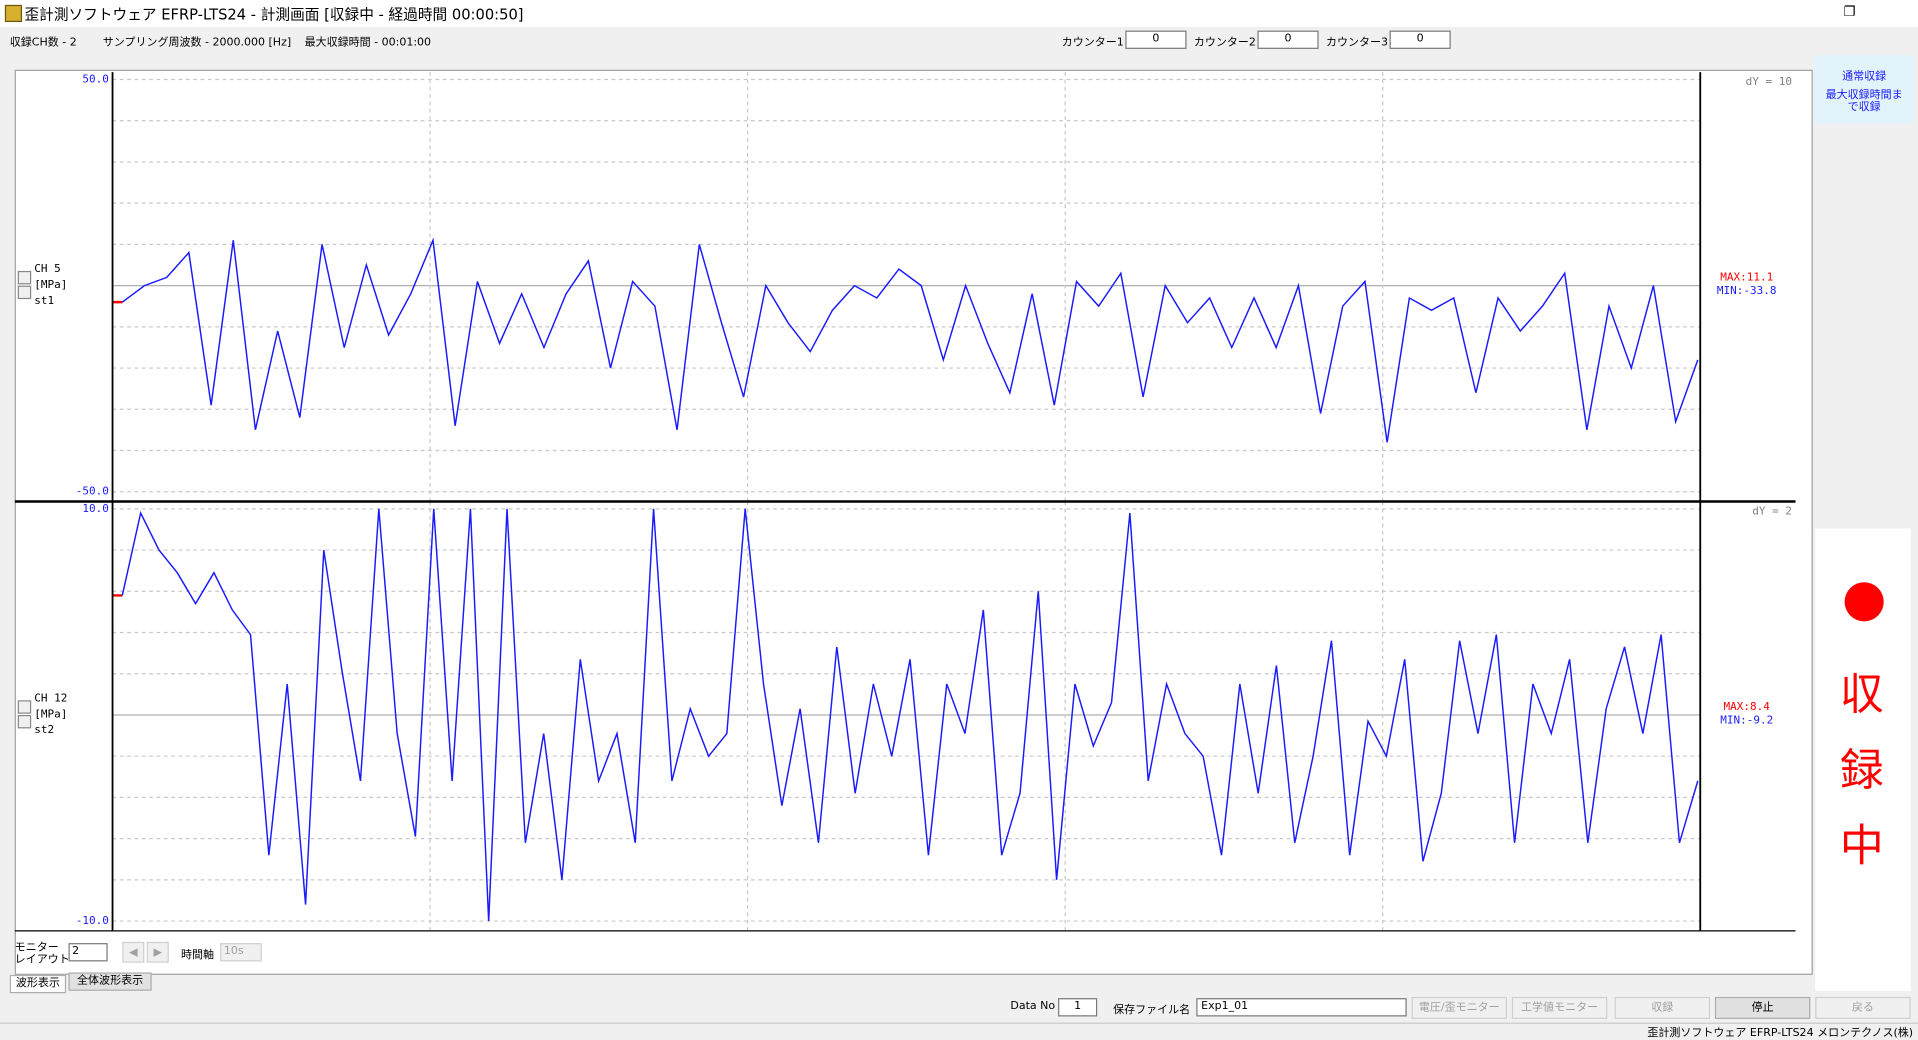 The image size is (1918, 1040). I want to click on info-channels: 収録CH数 - 2, so click(43, 42).